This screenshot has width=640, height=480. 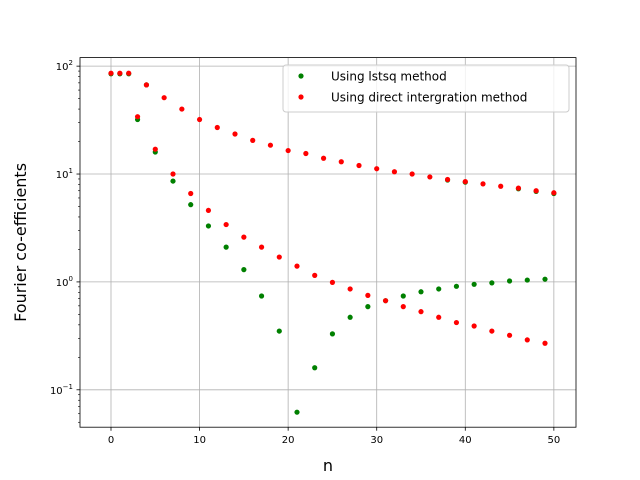 I want to click on y-tick-label: 10², so click(x=64, y=66).